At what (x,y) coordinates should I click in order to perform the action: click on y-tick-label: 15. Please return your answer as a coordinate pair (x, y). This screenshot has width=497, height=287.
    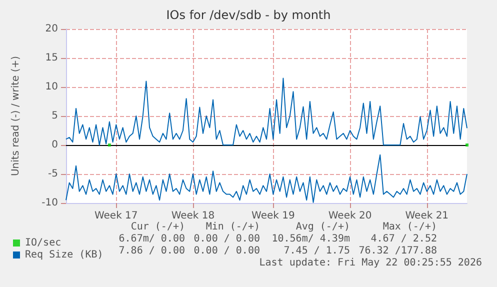
    Looking at the image, I should click on (51, 58).